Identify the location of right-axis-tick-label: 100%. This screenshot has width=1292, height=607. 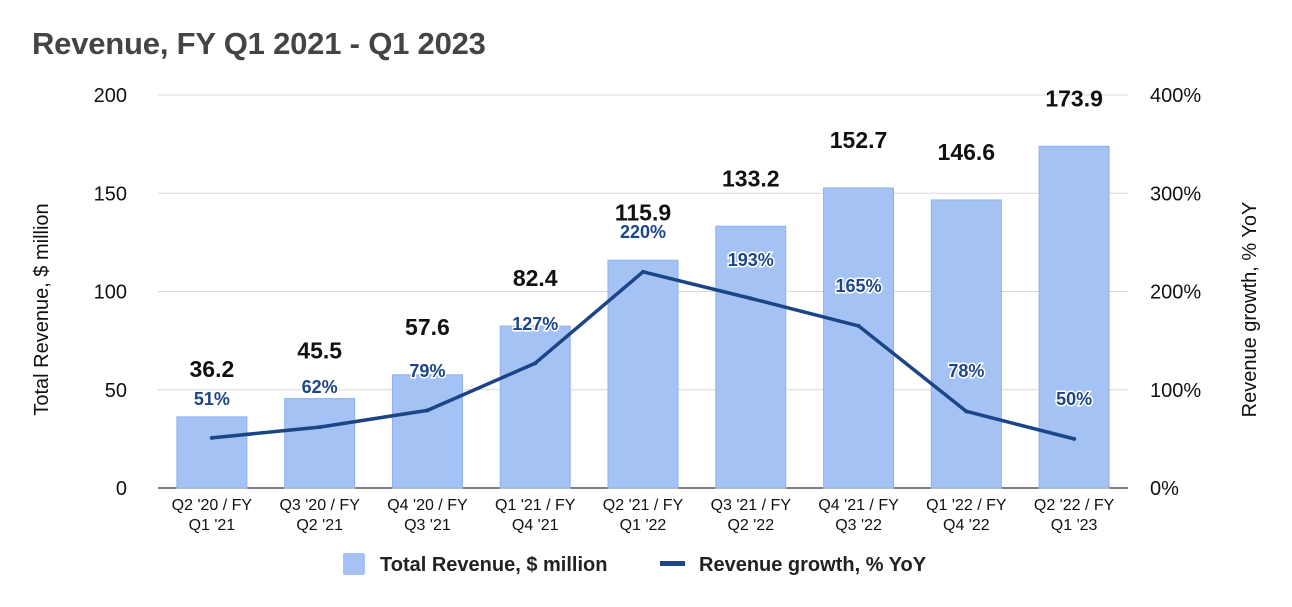
(1175, 391).